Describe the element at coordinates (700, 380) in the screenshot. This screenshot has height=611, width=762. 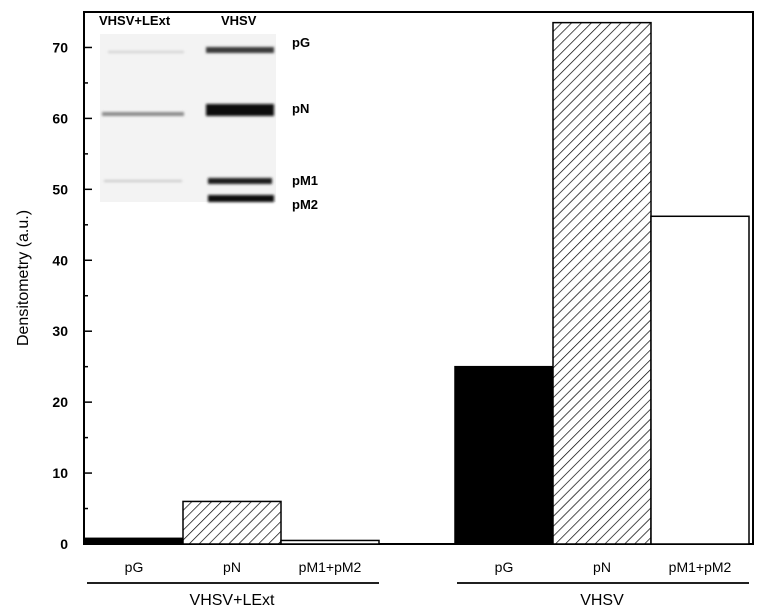
I see `bar-vhsv-pm1pm2` at that location.